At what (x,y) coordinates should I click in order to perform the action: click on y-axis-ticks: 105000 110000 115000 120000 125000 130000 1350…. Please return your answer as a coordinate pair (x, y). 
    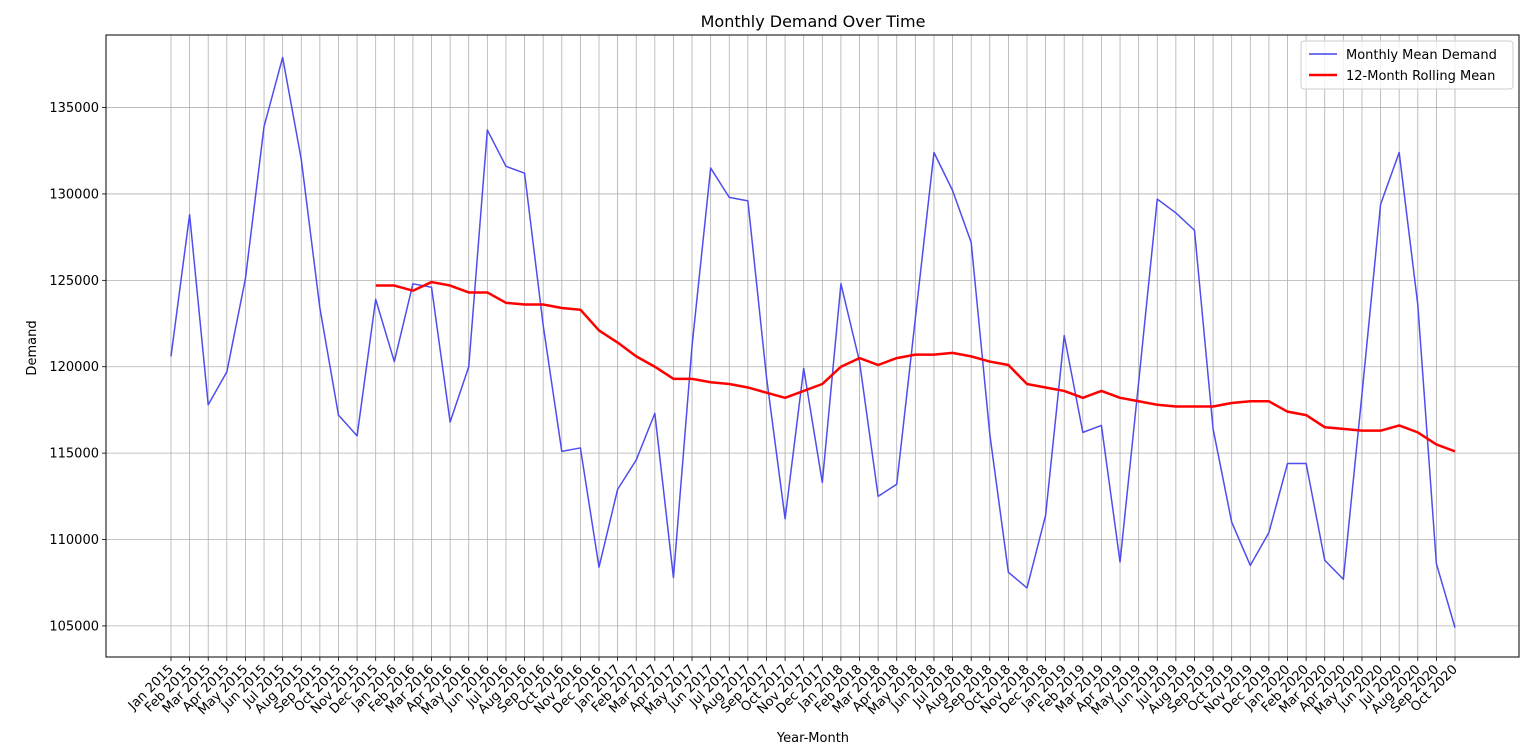
    Looking at the image, I should click on (77, 367).